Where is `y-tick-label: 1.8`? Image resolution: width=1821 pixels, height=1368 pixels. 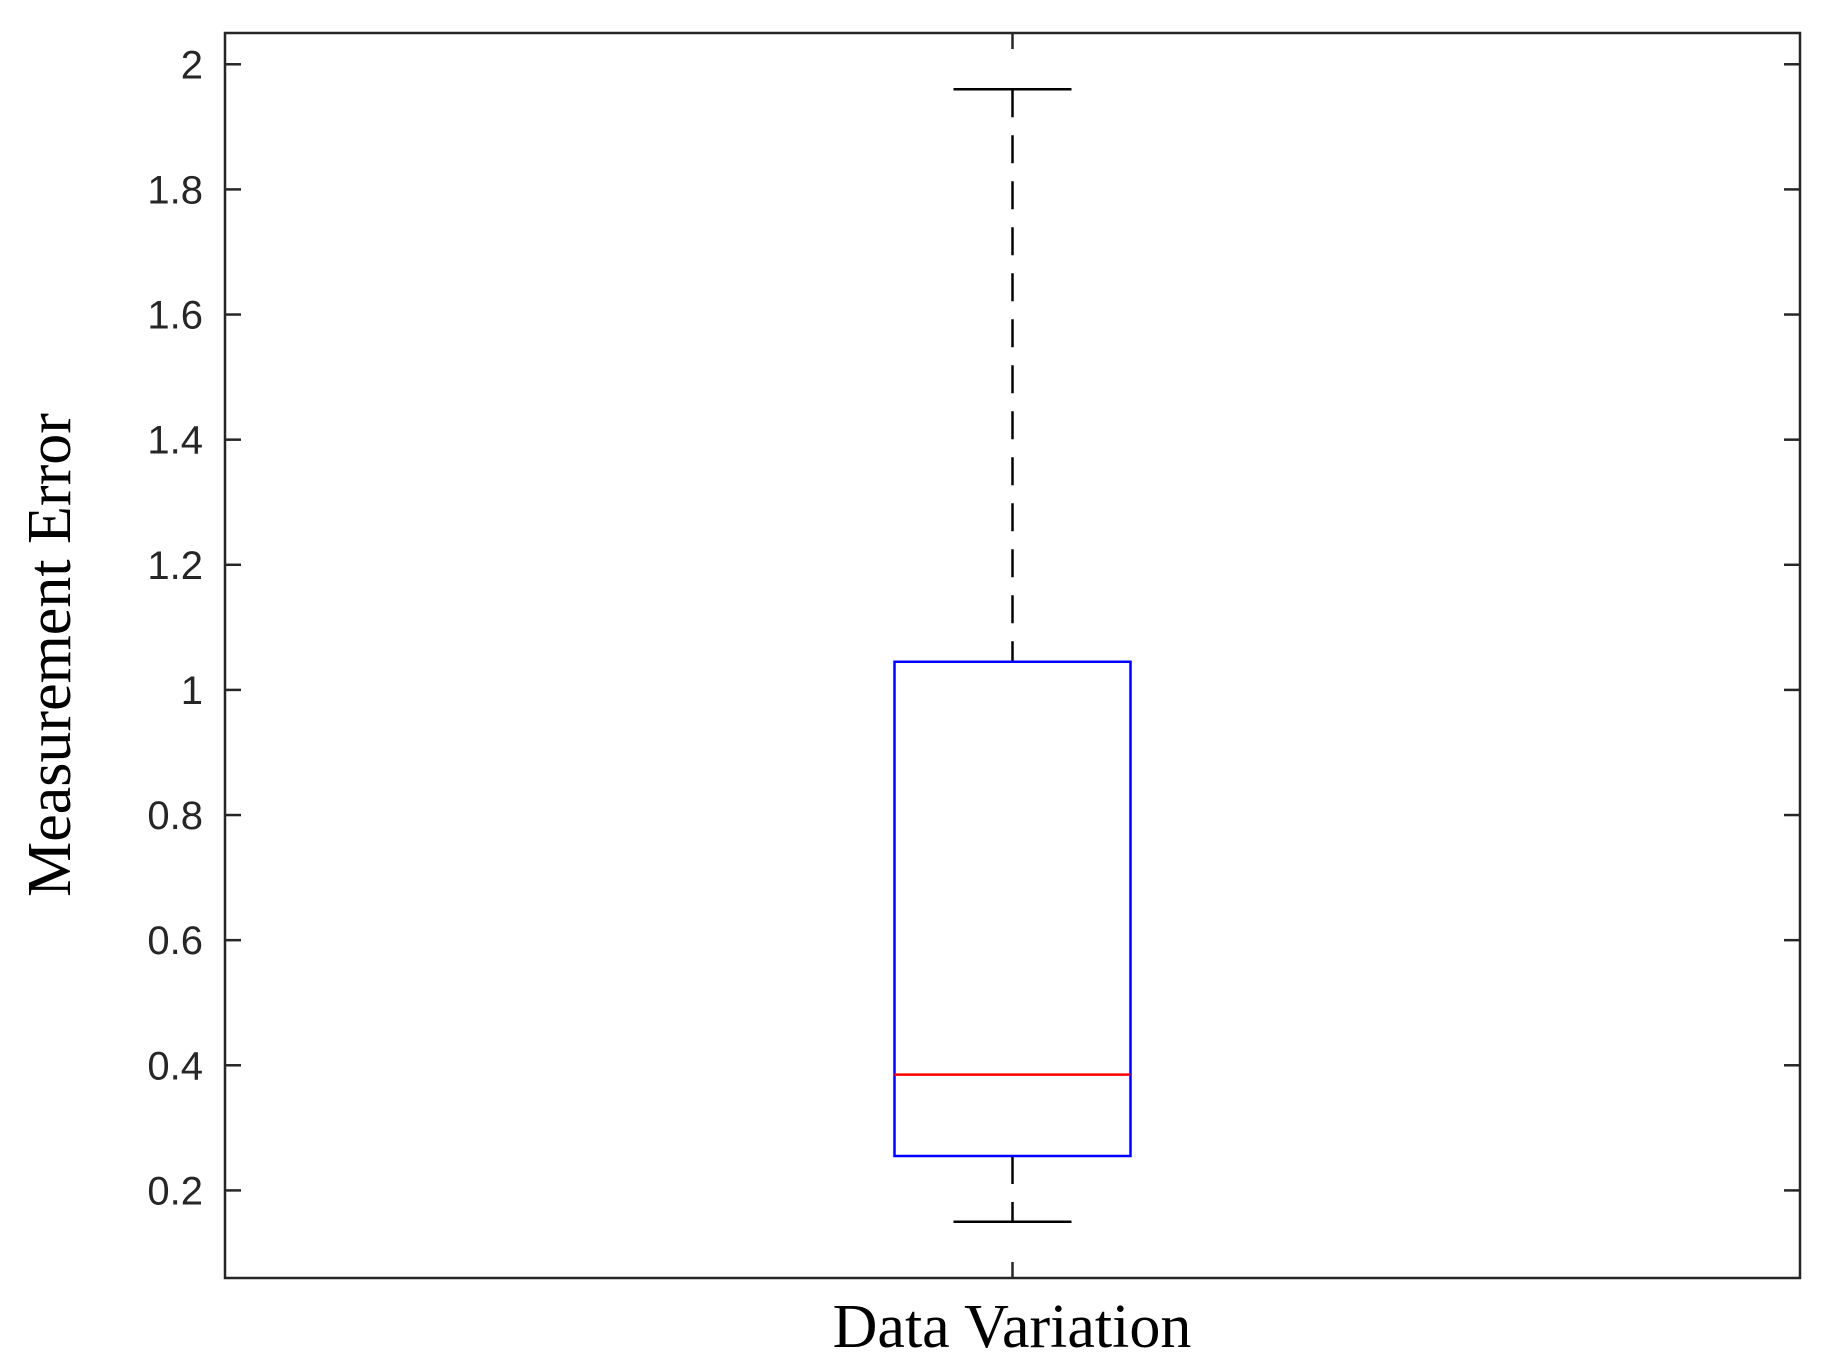 y-tick-label: 1.8 is located at coordinates (175, 190).